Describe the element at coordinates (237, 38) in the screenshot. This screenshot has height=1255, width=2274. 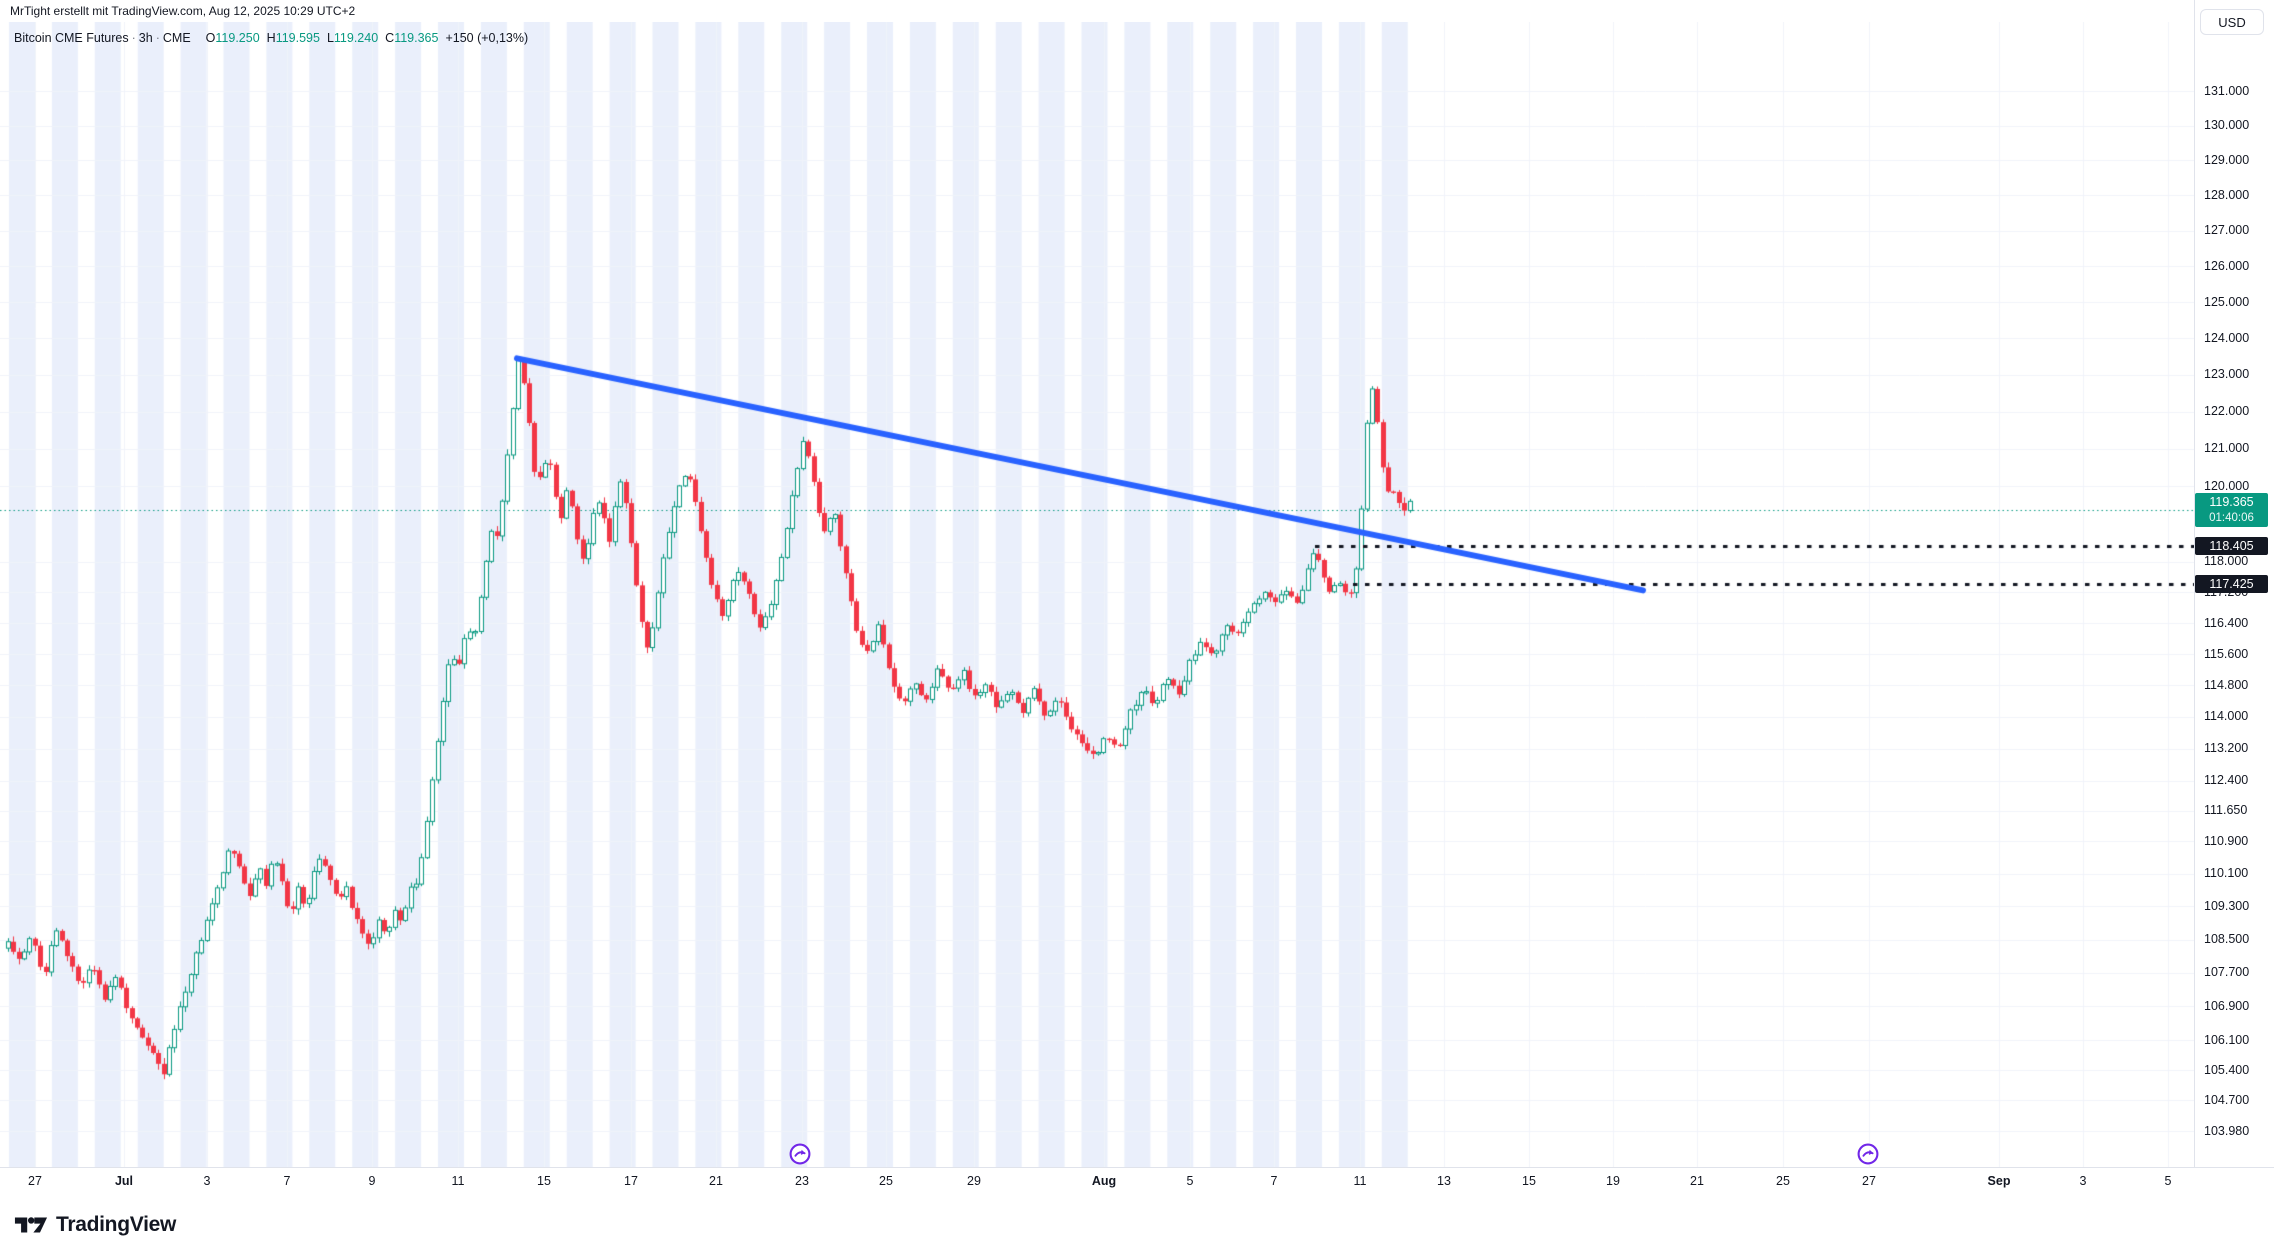
I see `open-value: 119.250` at that location.